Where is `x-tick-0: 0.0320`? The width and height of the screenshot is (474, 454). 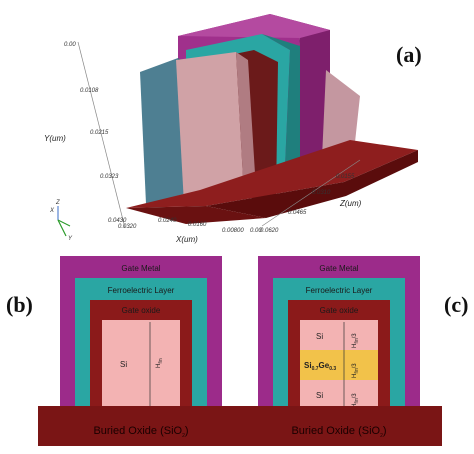 x-tick-0: 0.0320 is located at coordinates (127, 227).